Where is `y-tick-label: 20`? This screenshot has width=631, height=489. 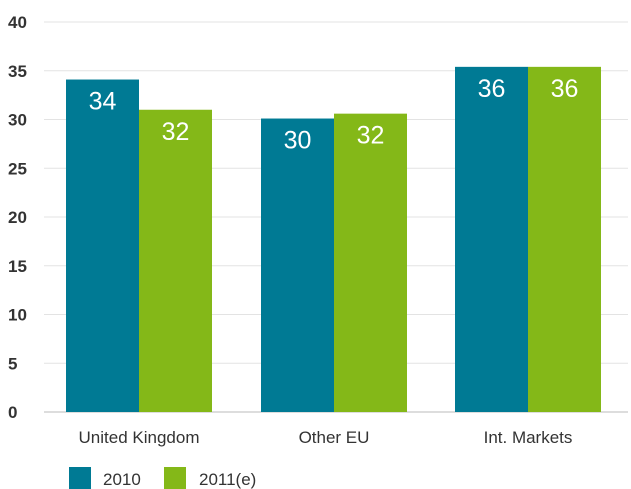 y-tick-label: 20 is located at coordinates (17, 217).